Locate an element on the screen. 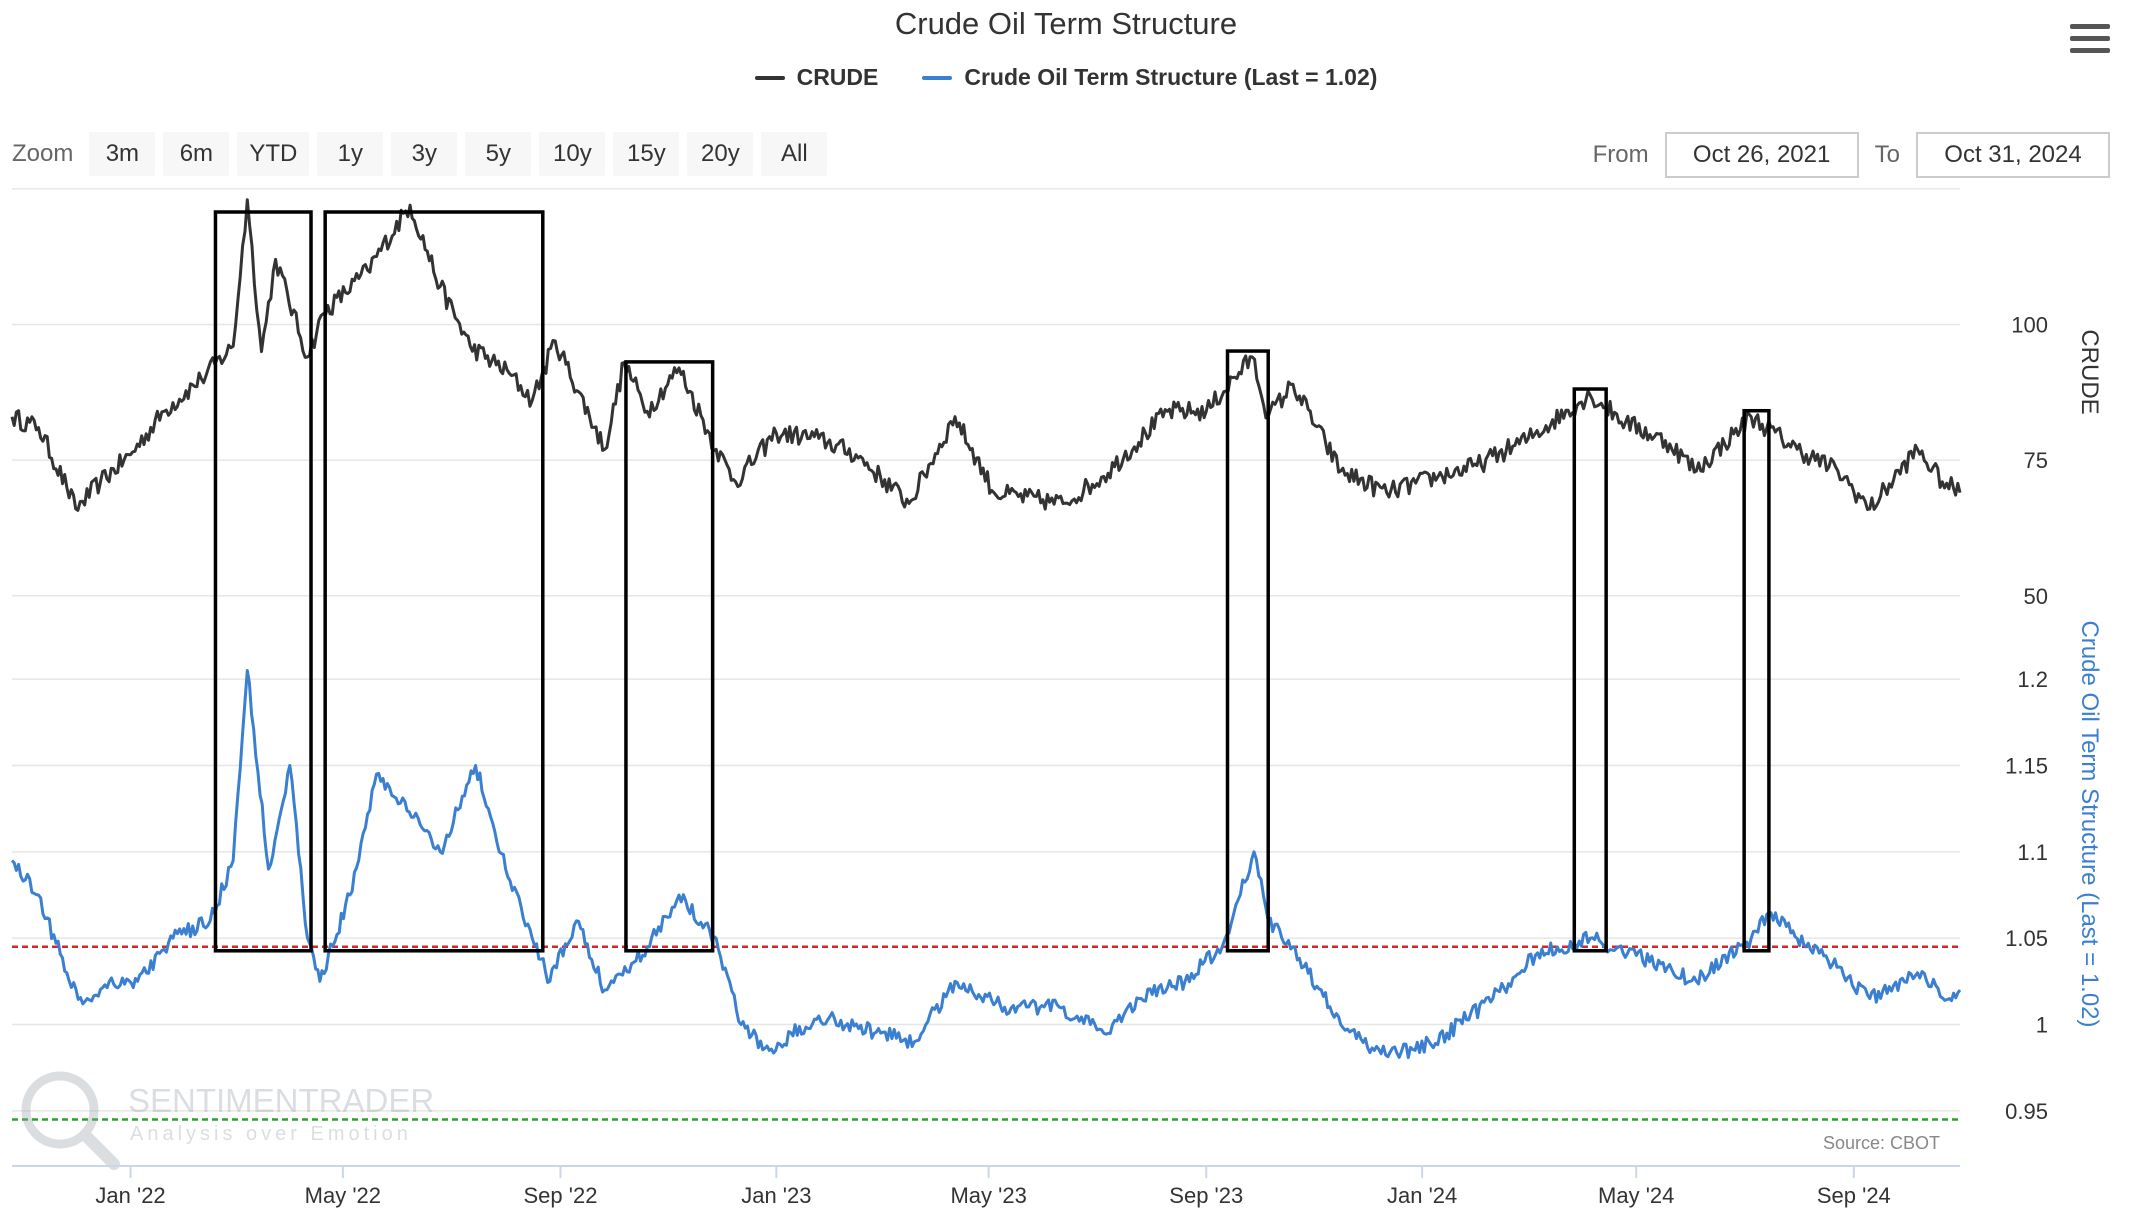 The width and height of the screenshot is (2132, 1228). upper-axis-title: CRUDE is located at coordinates (2089, 371).